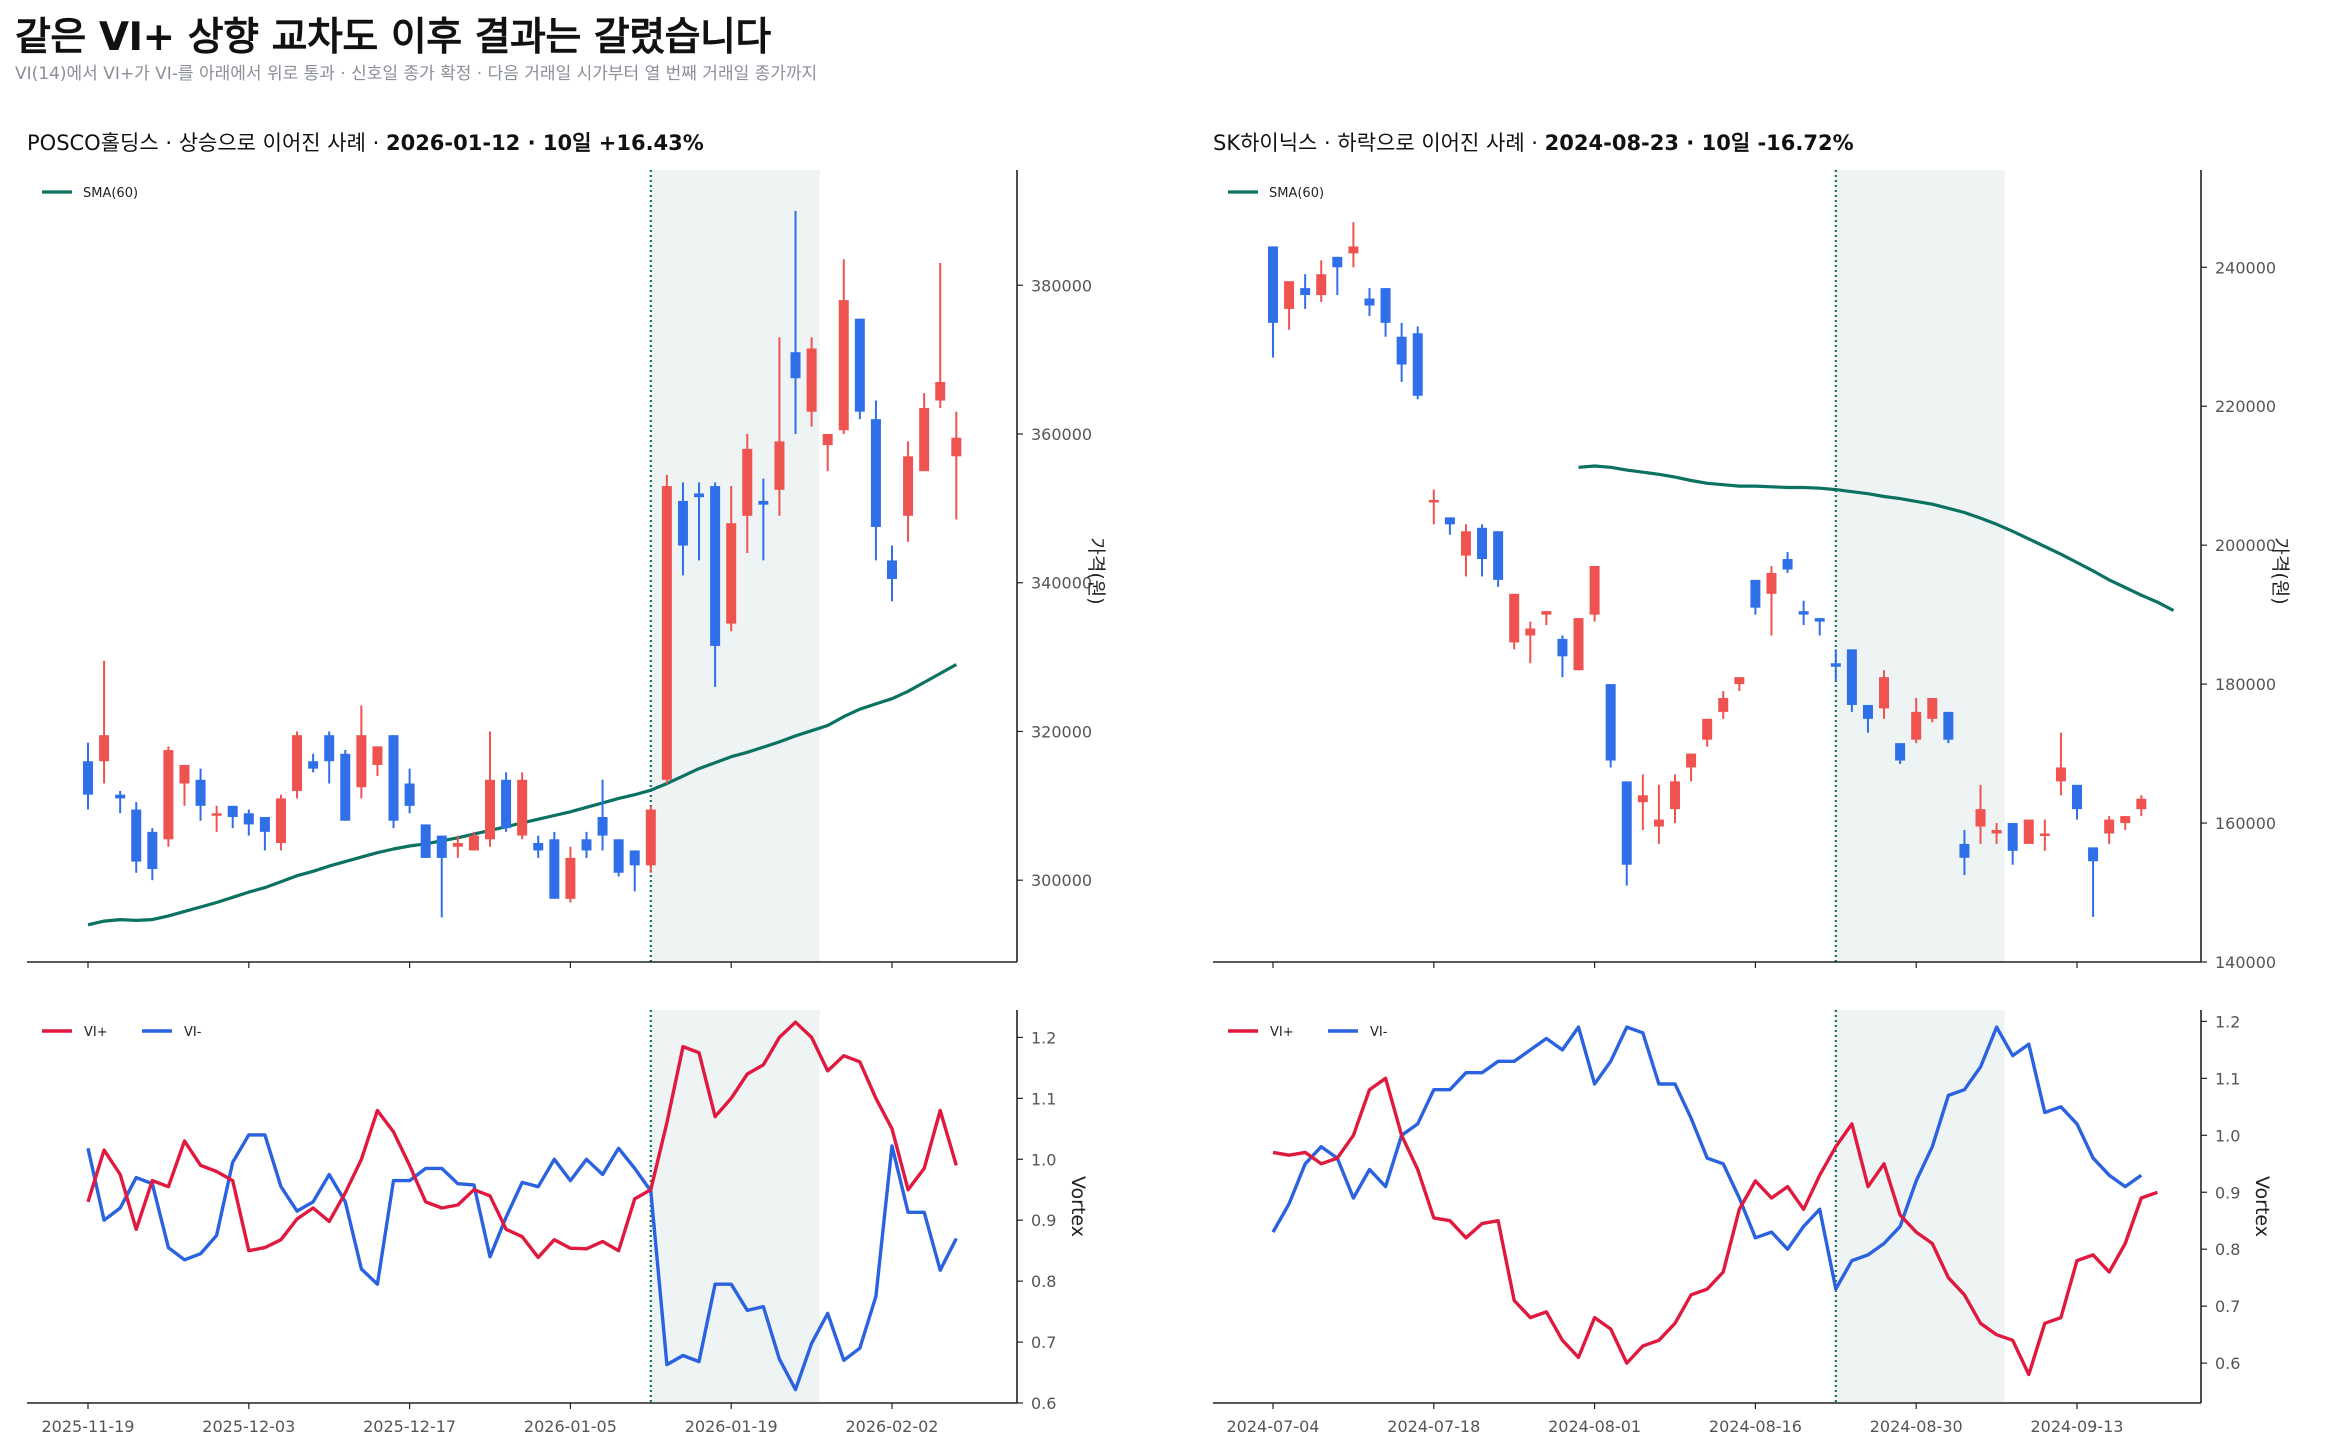 The image size is (2328, 1449). What do you see at coordinates (892, 1426) in the screenshot?
I see `x-tick-label: 2026-02-02` at bounding box center [892, 1426].